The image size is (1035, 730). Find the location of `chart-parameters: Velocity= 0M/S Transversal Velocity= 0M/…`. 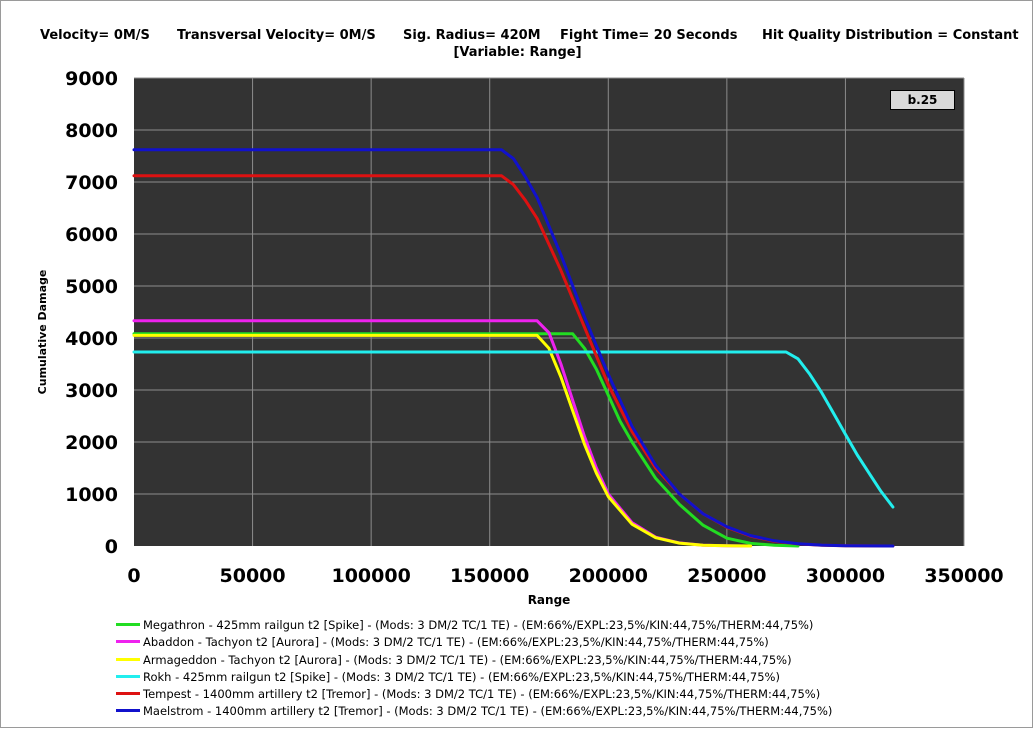

chart-parameters: Velocity= 0M/S Transversal Velocity= 0M/… is located at coordinates (517, 73).